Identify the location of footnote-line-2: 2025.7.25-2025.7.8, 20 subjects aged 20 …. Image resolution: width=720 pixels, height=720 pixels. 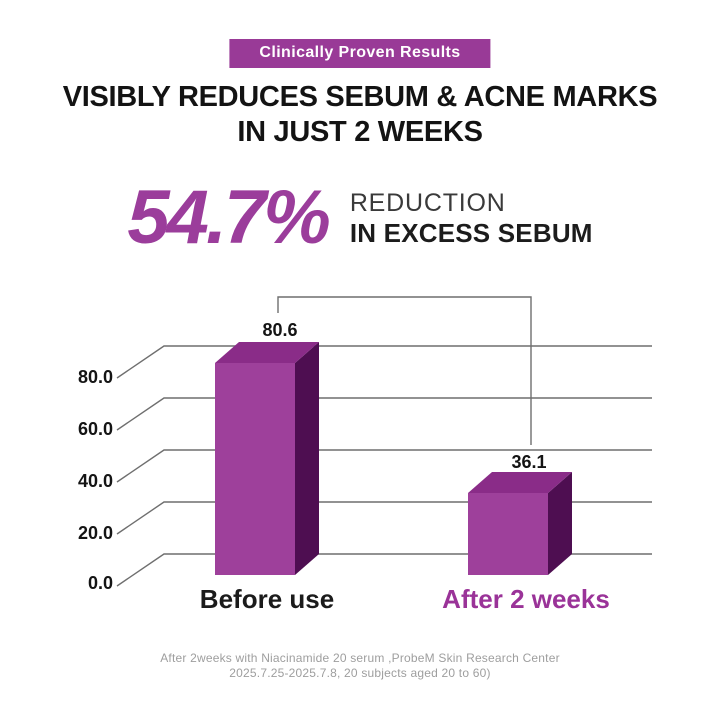
(360, 673).